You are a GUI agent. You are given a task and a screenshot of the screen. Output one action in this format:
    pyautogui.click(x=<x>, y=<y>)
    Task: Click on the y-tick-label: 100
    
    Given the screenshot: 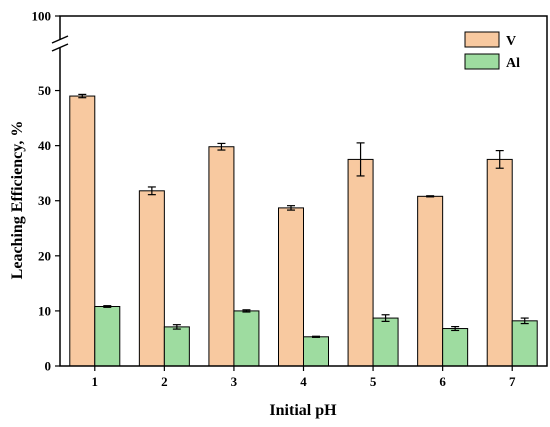 What is the action you would take?
    pyautogui.click(x=42, y=16)
    